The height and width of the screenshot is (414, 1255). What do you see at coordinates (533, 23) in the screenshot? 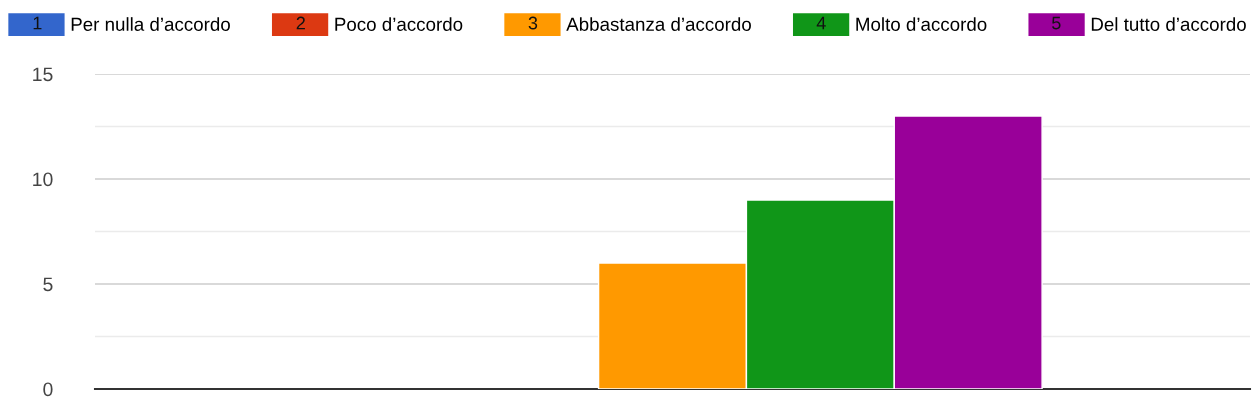
I see `text: 3` at bounding box center [533, 23].